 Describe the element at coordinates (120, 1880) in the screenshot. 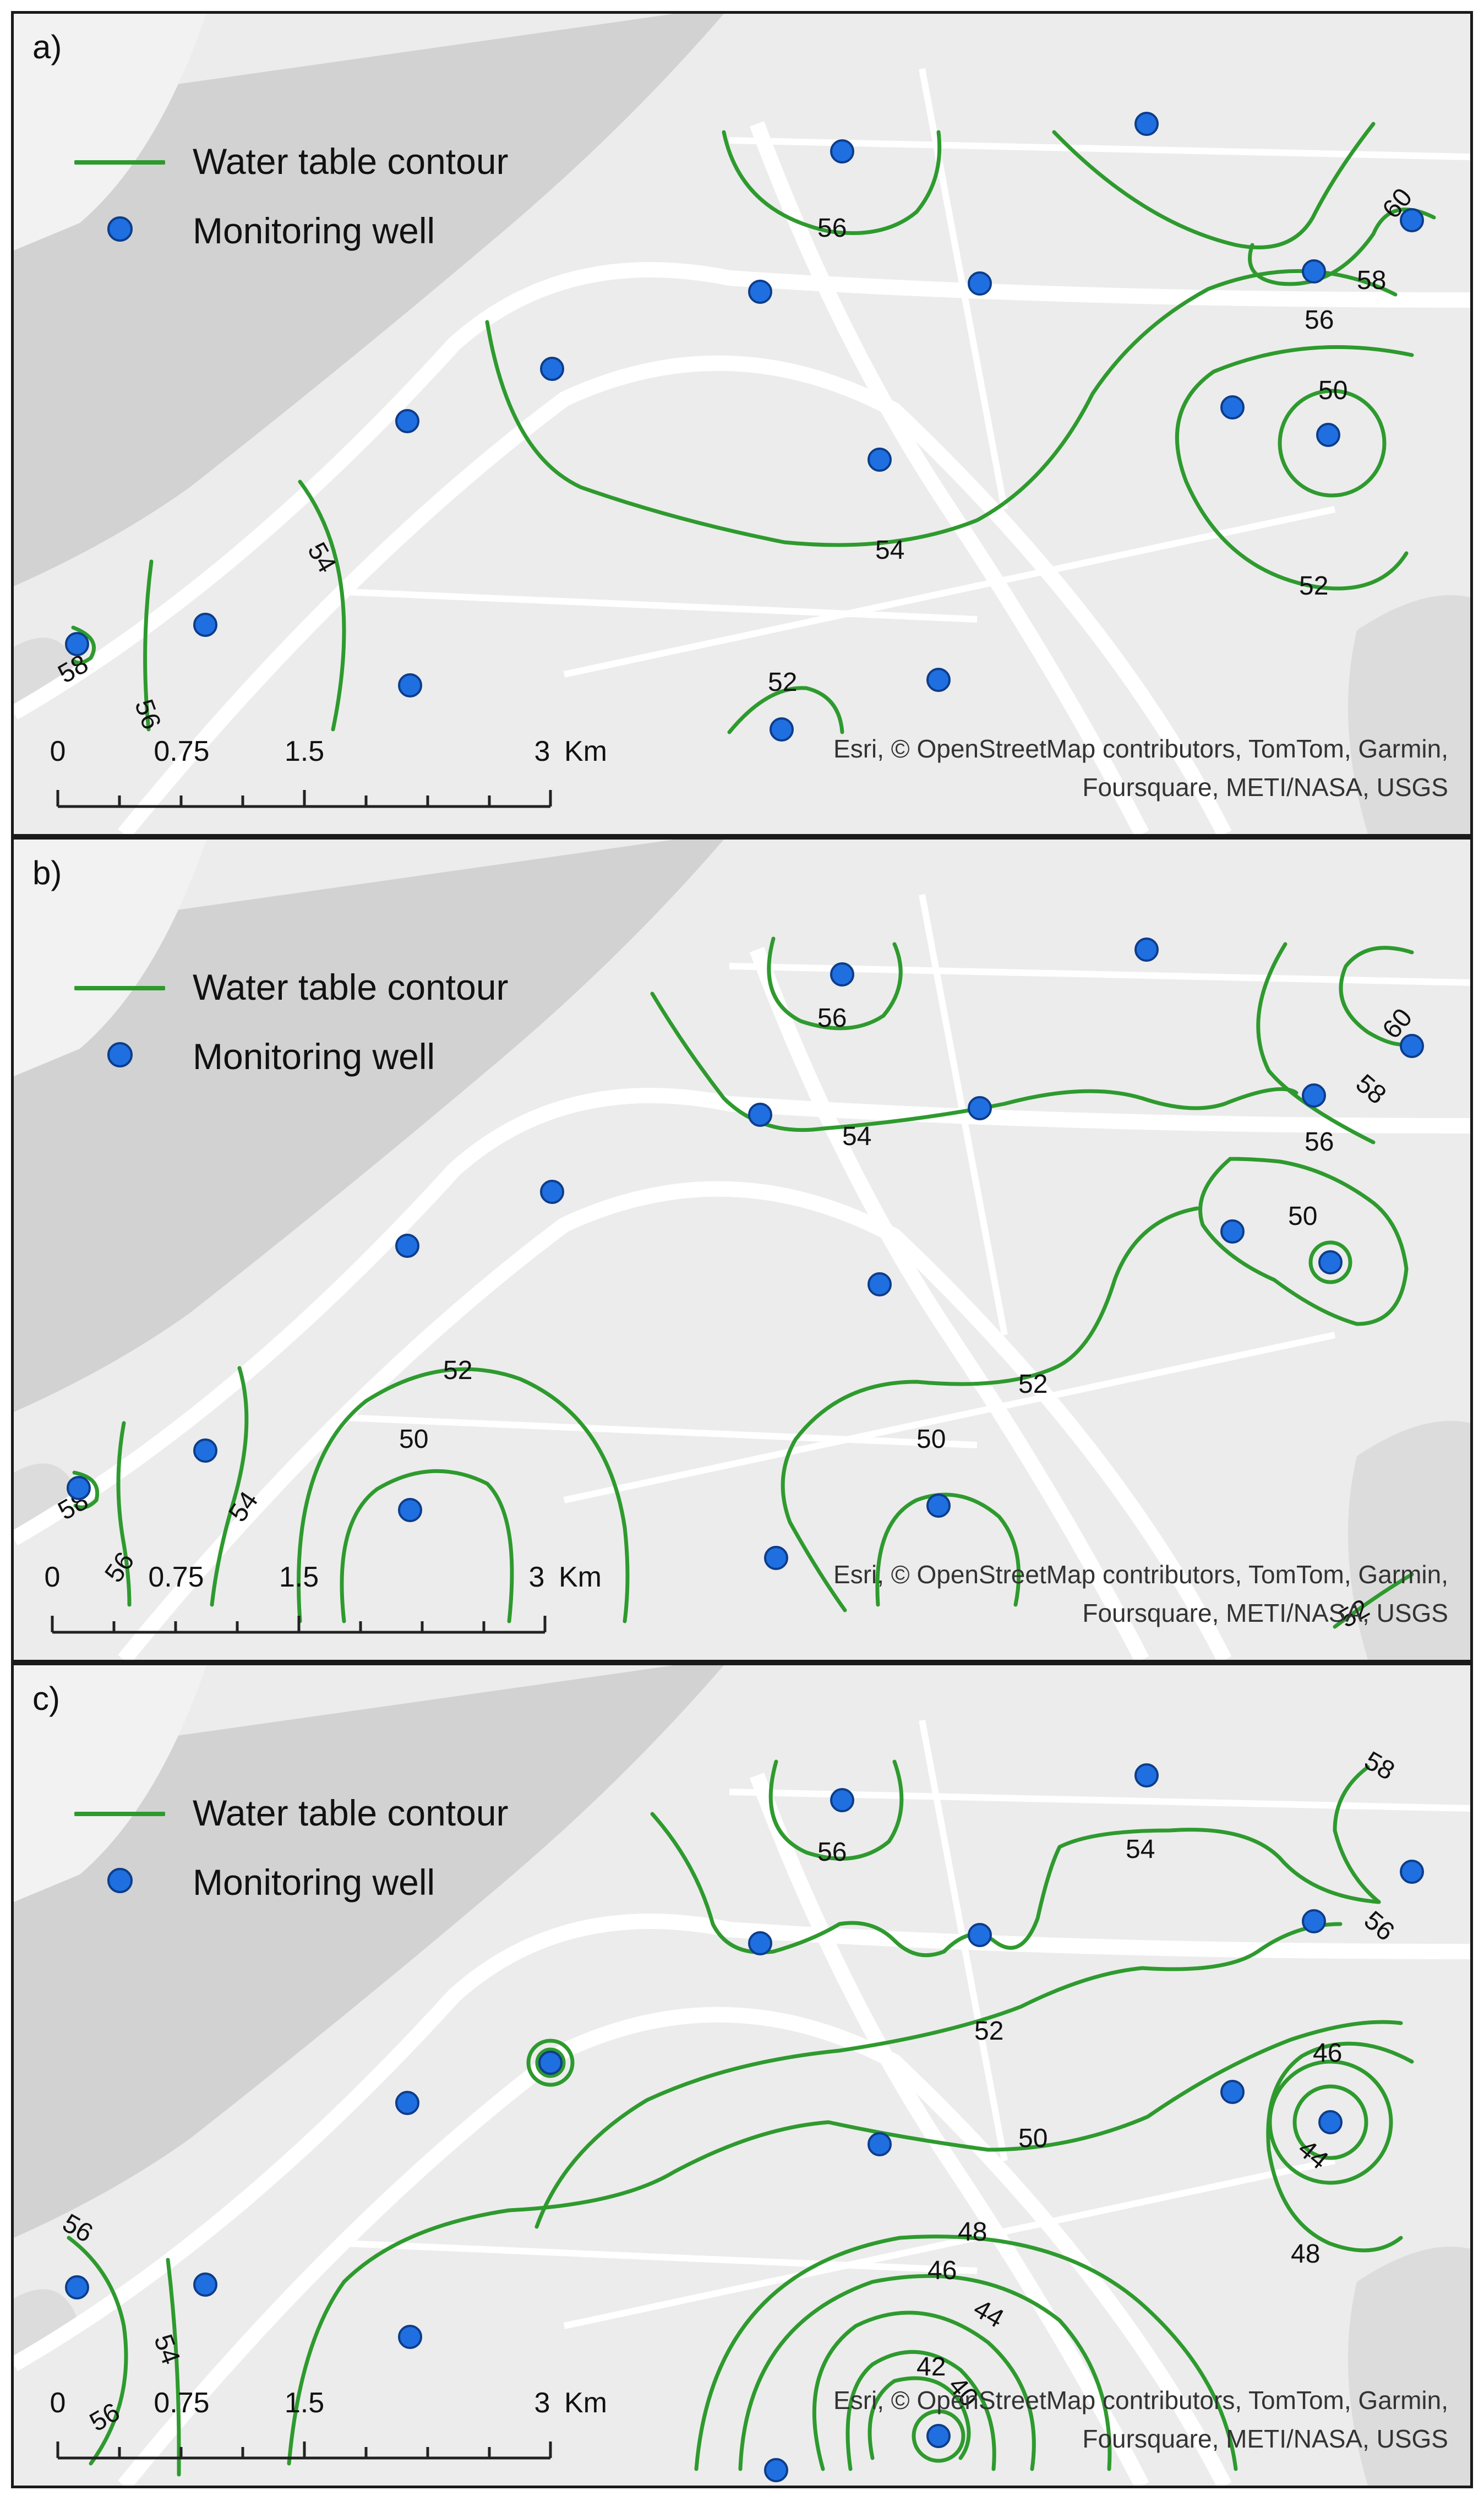

I see `well-dot-swatch` at that location.